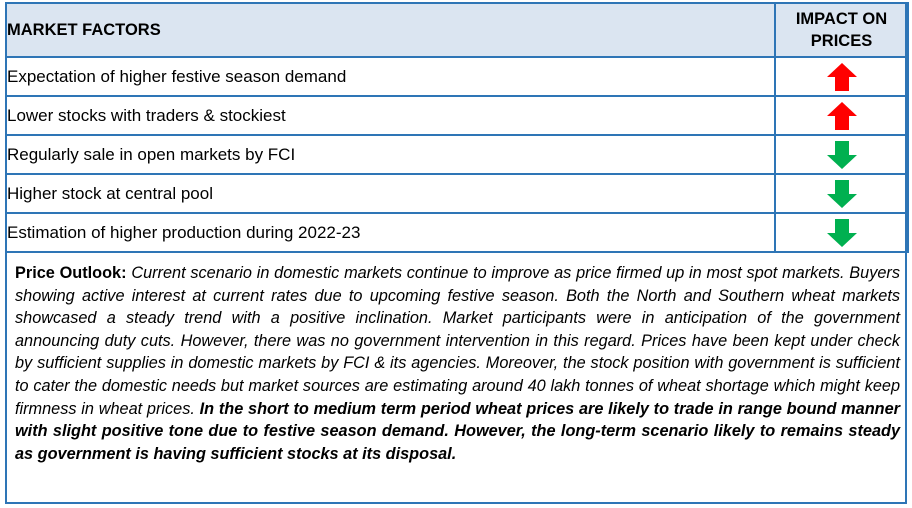 The image size is (912, 508). What do you see at coordinates (71, 273) in the screenshot?
I see `price-outlook-label: Price Outlook:` at bounding box center [71, 273].